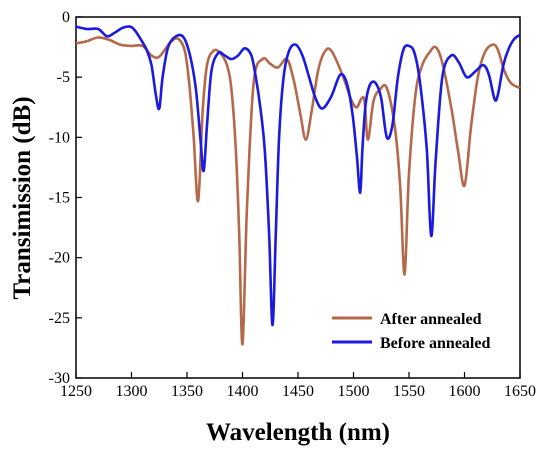 The image size is (550, 459). What do you see at coordinates (59, 137) in the screenshot?
I see `y-tick-label: -10` at bounding box center [59, 137].